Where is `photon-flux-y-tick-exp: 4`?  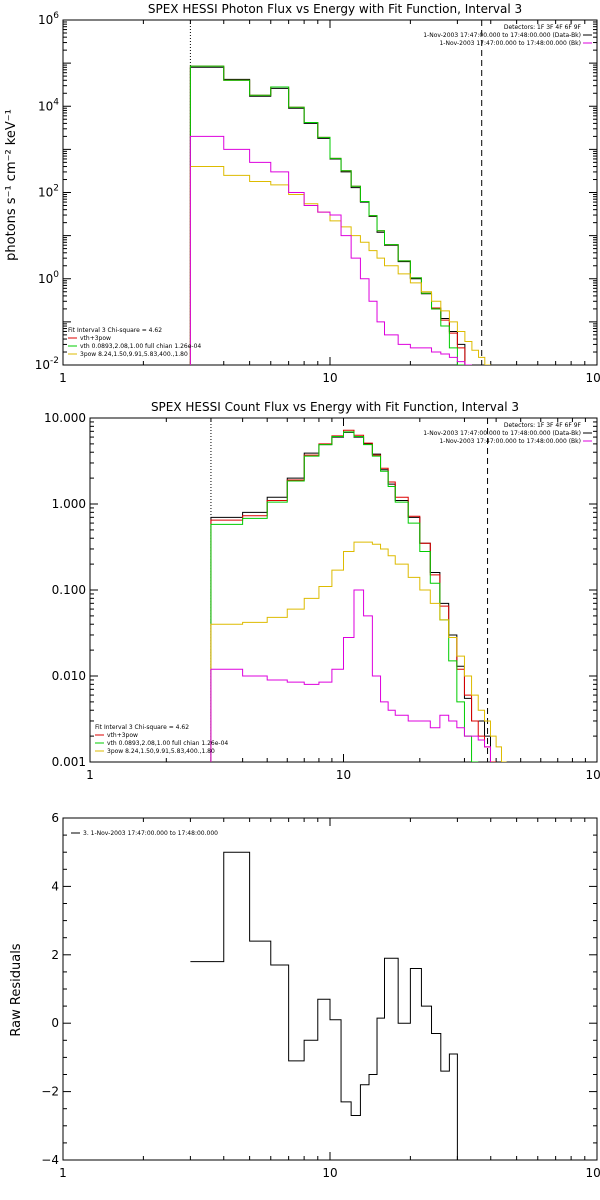
photon-flux-y-tick-exp: 4 is located at coordinates (56, 102).